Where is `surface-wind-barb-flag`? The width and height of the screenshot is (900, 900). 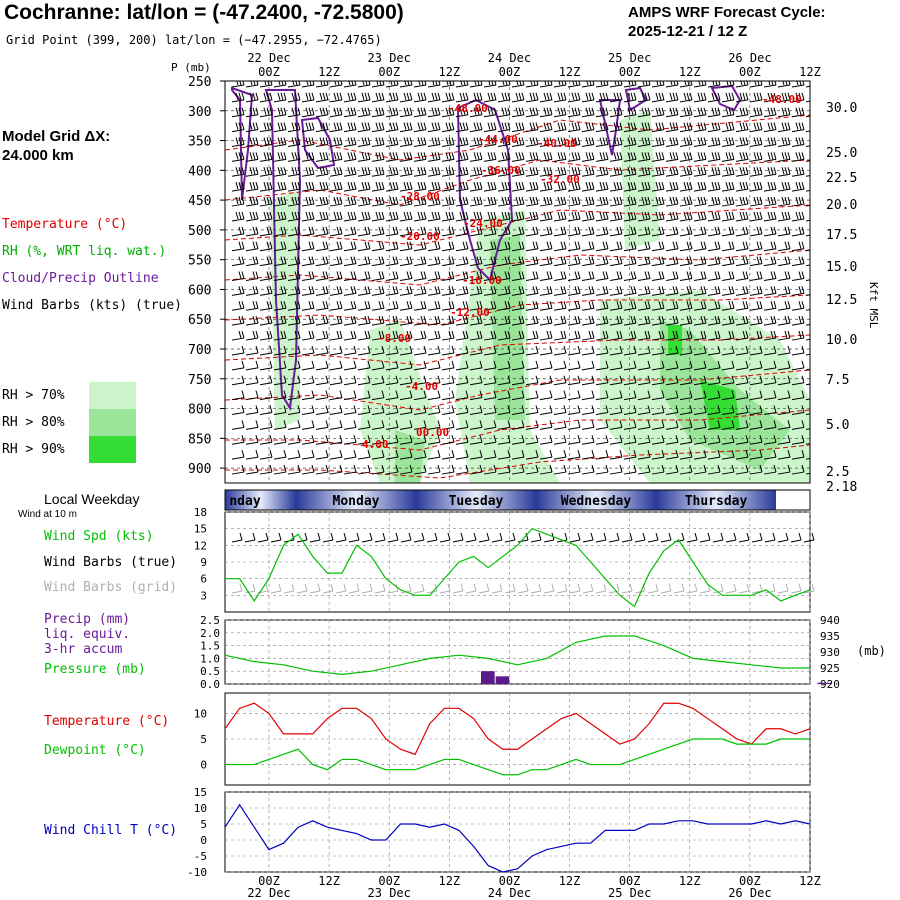
surface-wind-barb-flag is located at coordinates (735, 536).